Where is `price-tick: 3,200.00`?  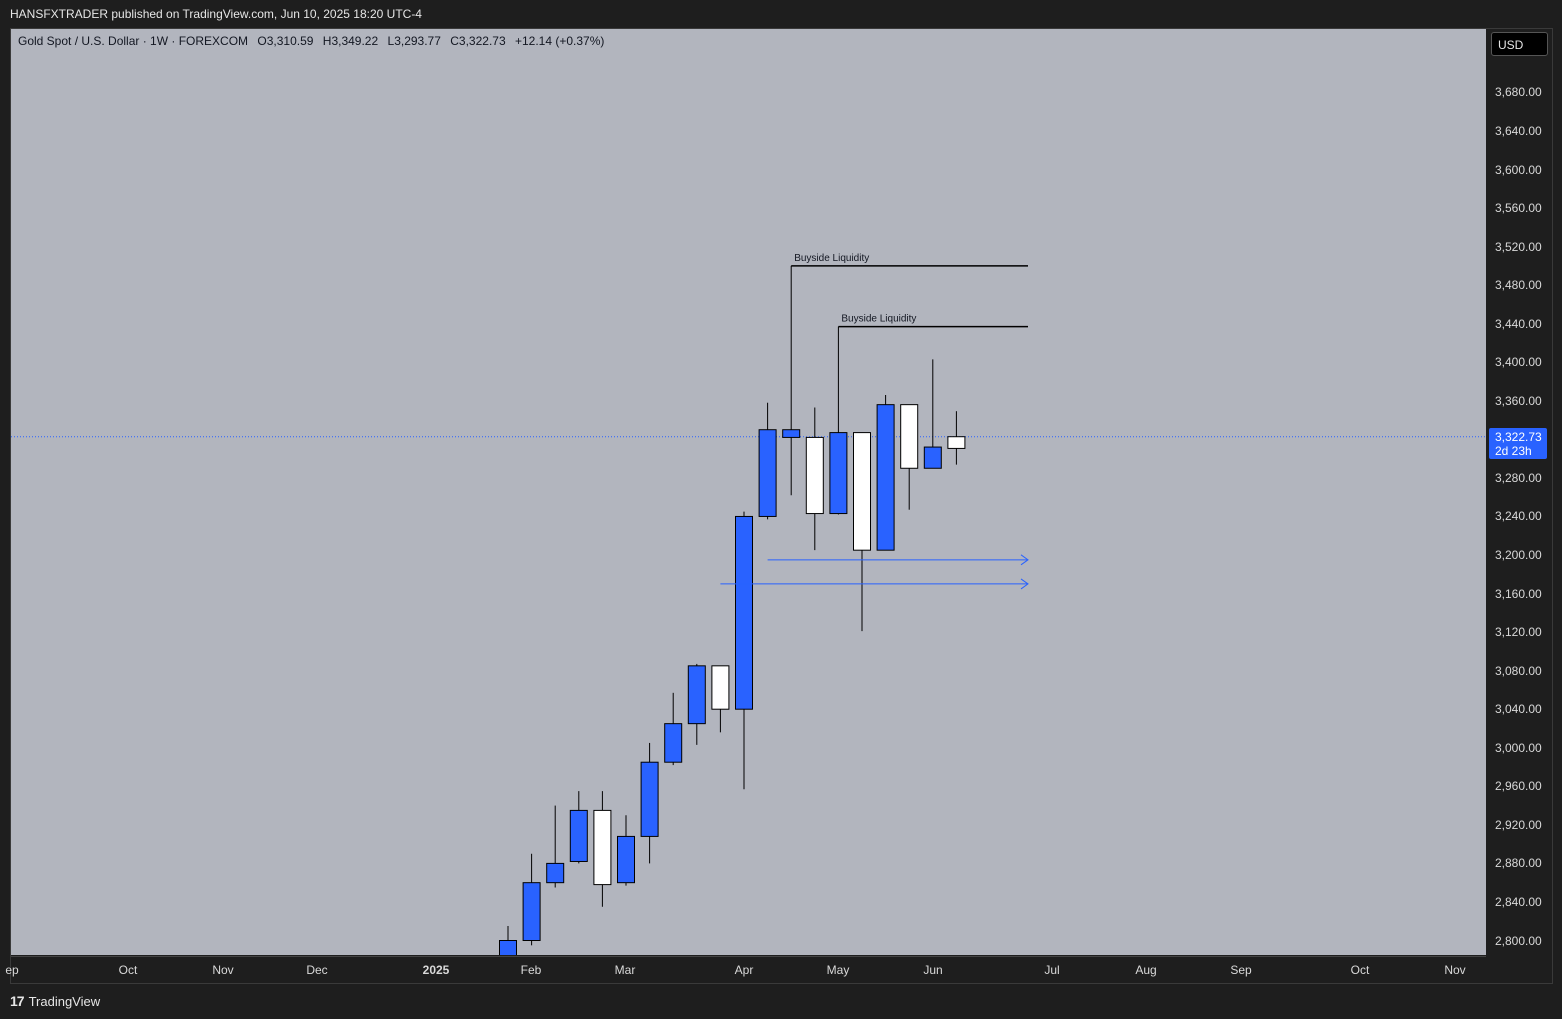 price-tick: 3,200.00 is located at coordinates (1518, 555).